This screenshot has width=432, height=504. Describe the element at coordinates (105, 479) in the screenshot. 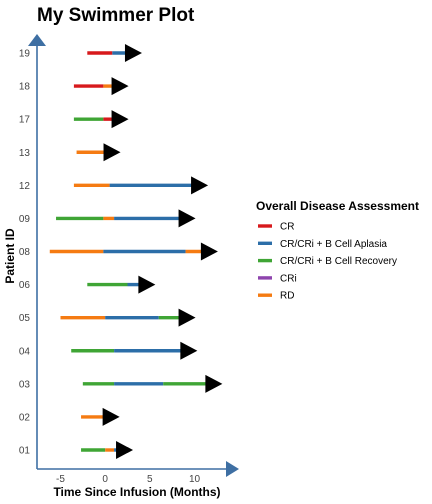

I see `x-tick-label: 0` at that location.